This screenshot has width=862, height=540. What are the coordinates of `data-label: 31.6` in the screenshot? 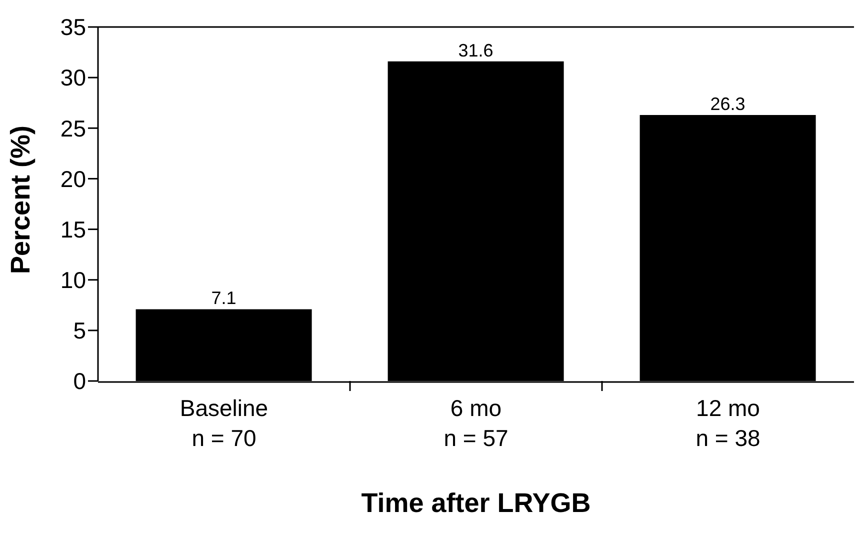 It's located at (476, 50).